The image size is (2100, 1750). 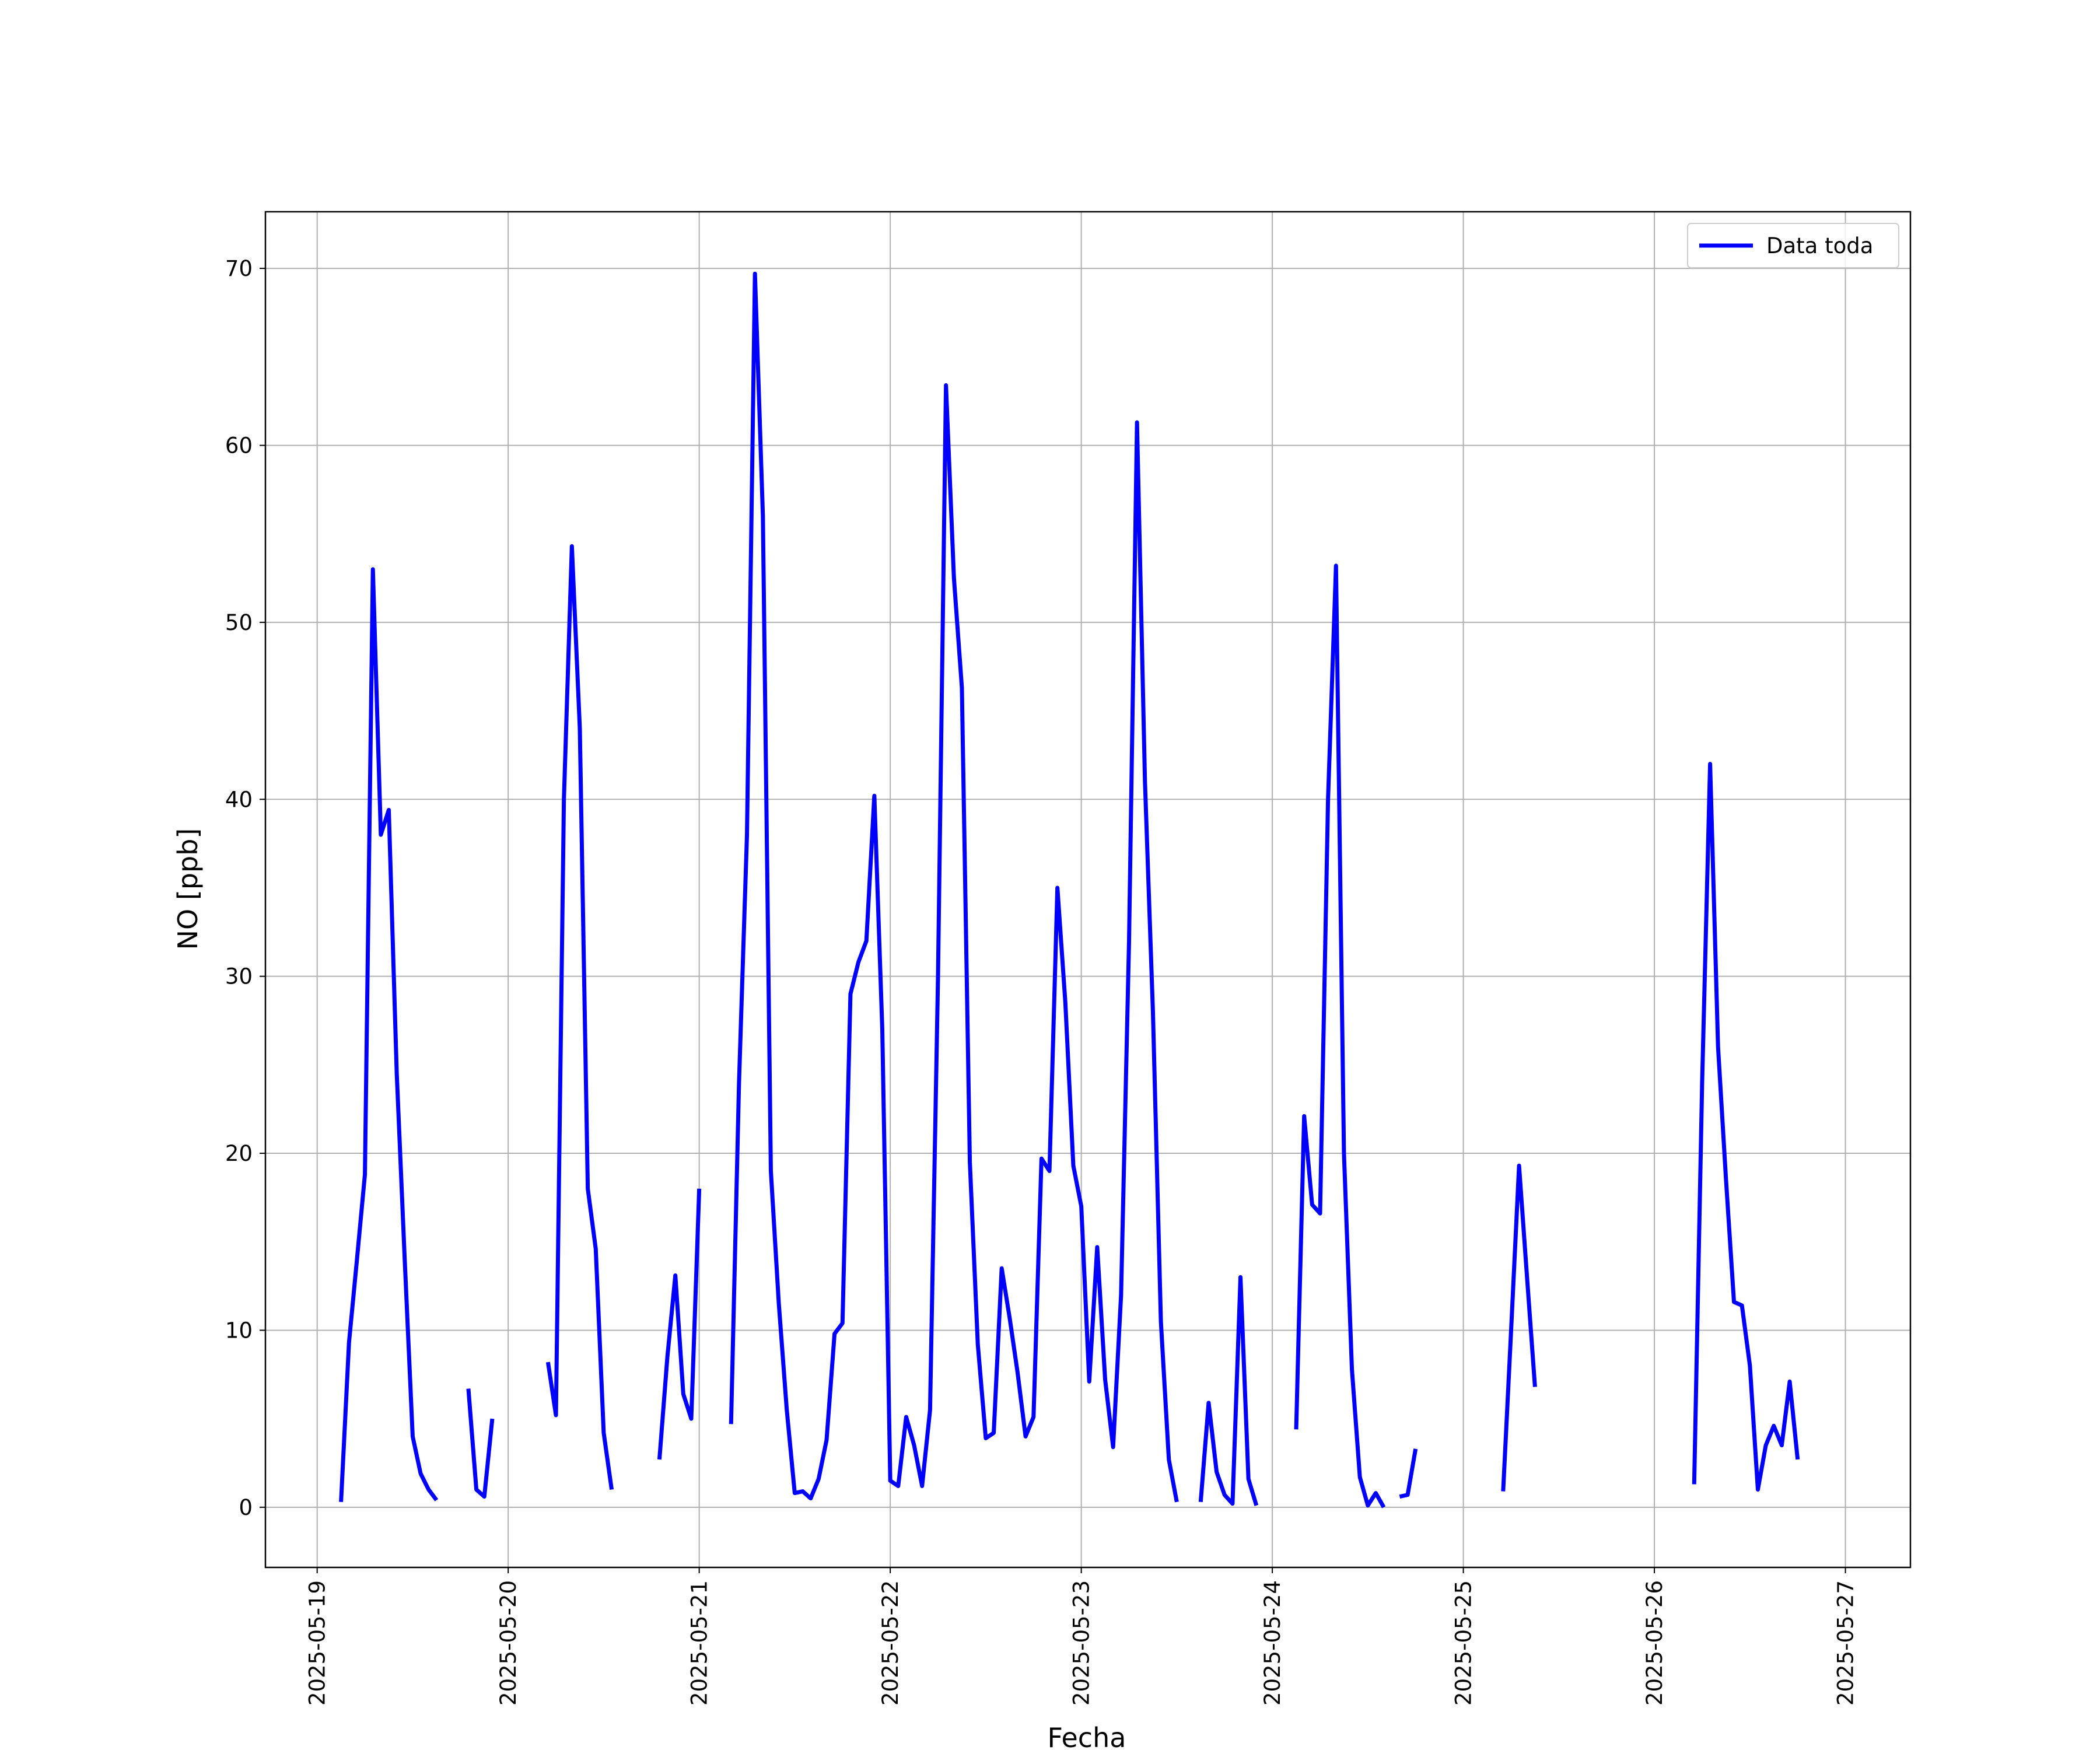 What do you see at coordinates (246, 1507) in the screenshot?
I see `y-tick-label: 0` at bounding box center [246, 1507].